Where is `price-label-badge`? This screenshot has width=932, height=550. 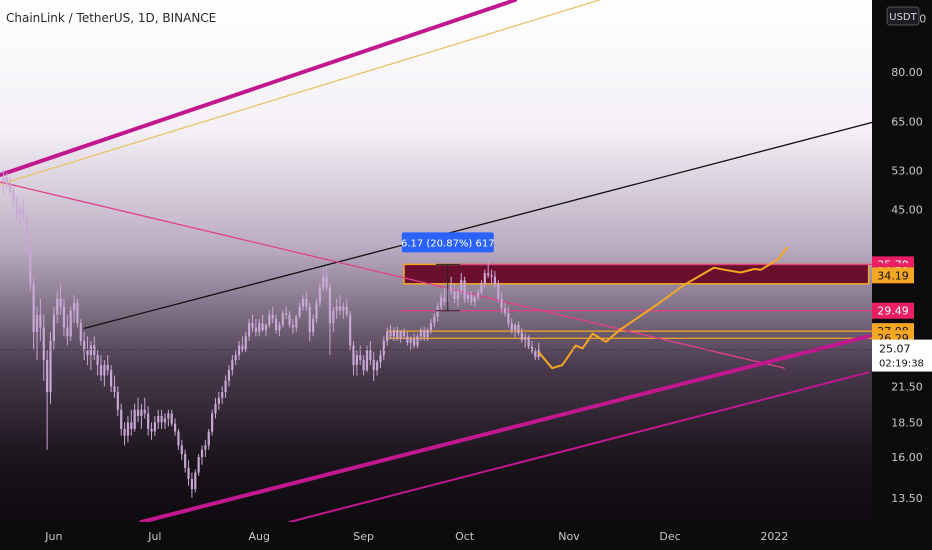 price-label-badge is located at coordinates (893, 310).